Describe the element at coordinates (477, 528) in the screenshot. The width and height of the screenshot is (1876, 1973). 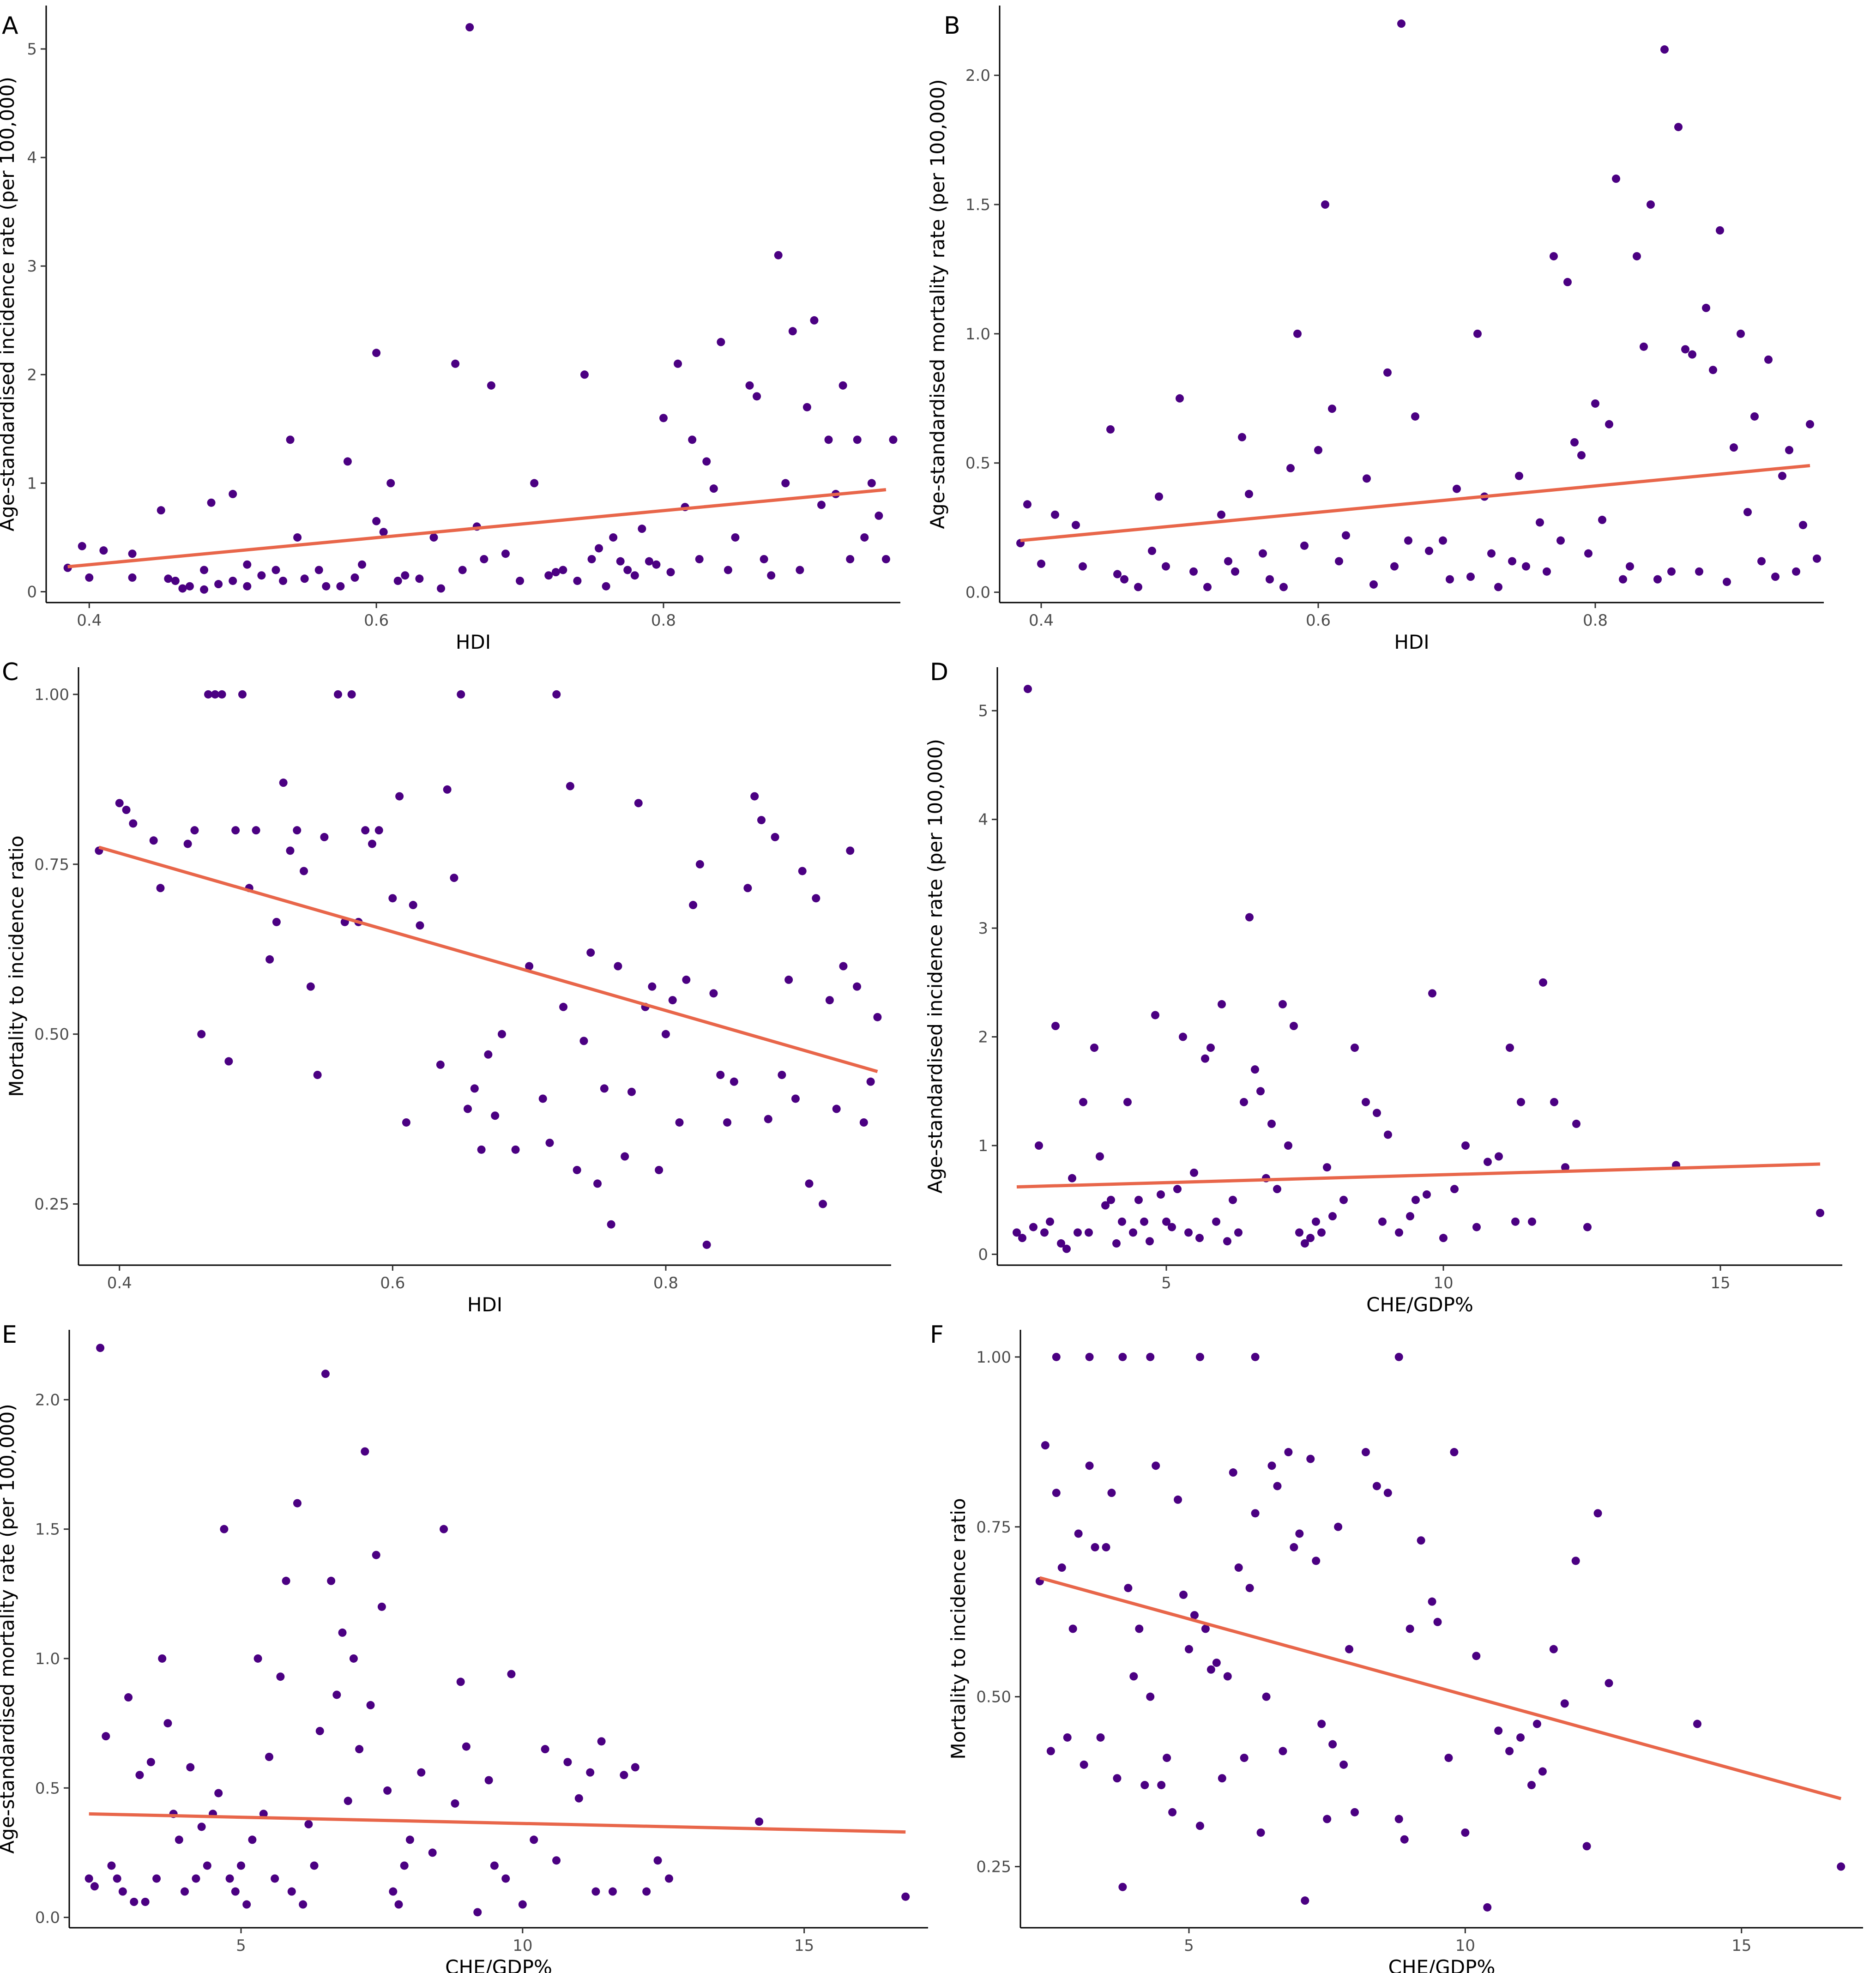
I see `trend-line` at that location.